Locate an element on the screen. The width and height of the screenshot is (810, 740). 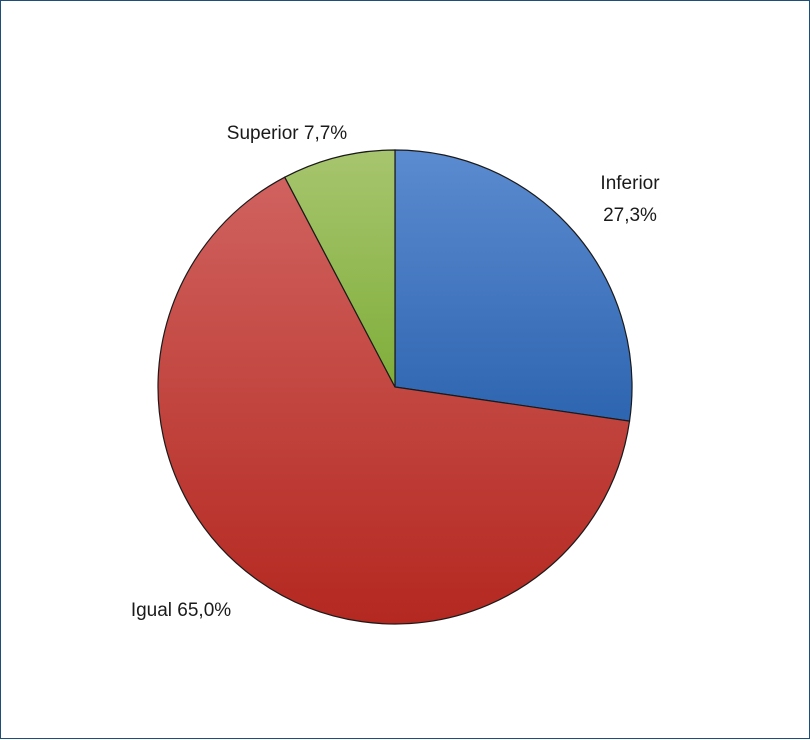
pie-slice-superior is located at coordinates (339, 268).